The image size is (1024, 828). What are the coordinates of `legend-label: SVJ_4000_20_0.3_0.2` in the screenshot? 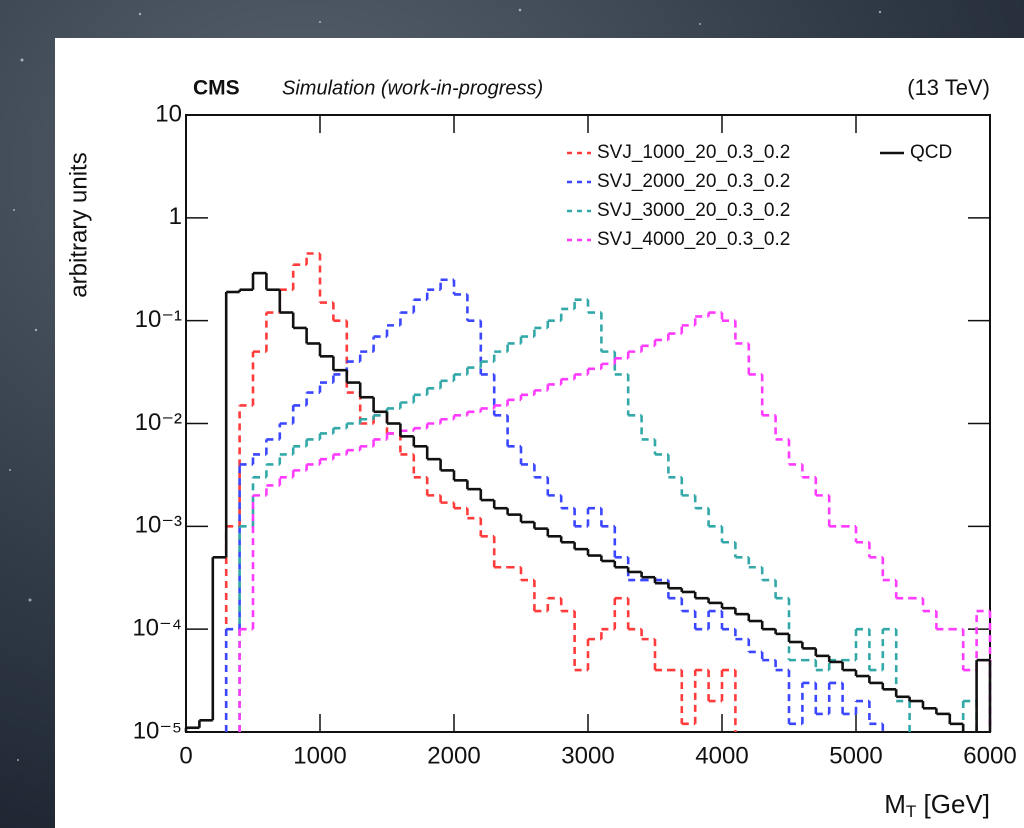 It's located at (693, 239).